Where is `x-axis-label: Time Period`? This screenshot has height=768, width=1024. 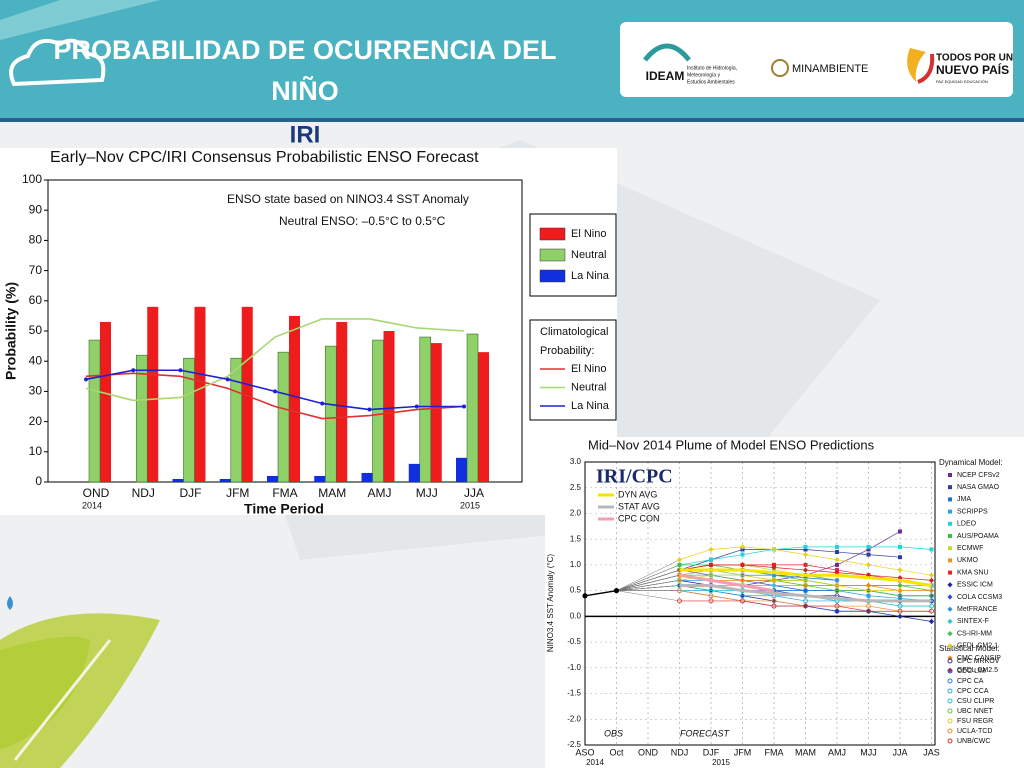
x-axis-label: Time Period is located at coordinates (284, 509).